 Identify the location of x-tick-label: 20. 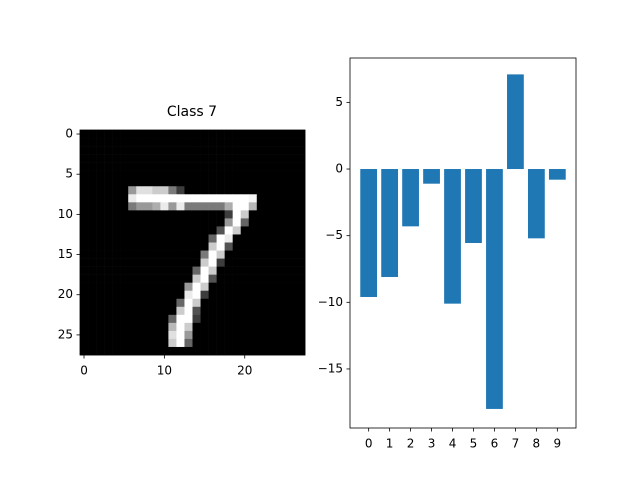
(244, 371).